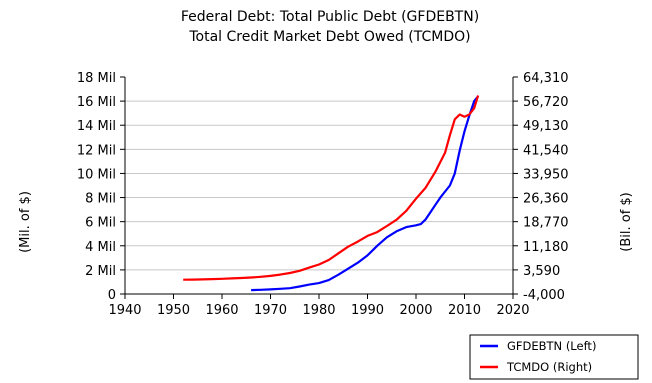  I want to click on x-tick-label: 1970, so click(270, 310).